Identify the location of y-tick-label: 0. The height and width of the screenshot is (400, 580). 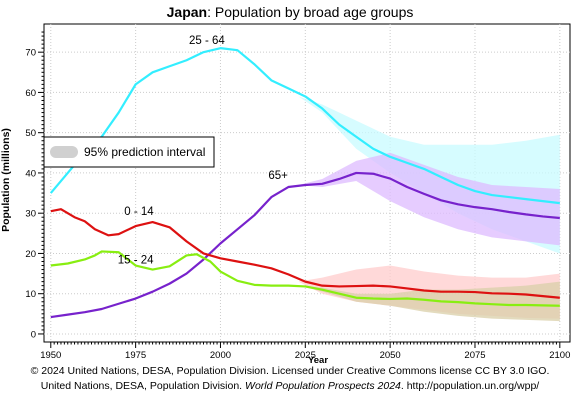
(33, 334).